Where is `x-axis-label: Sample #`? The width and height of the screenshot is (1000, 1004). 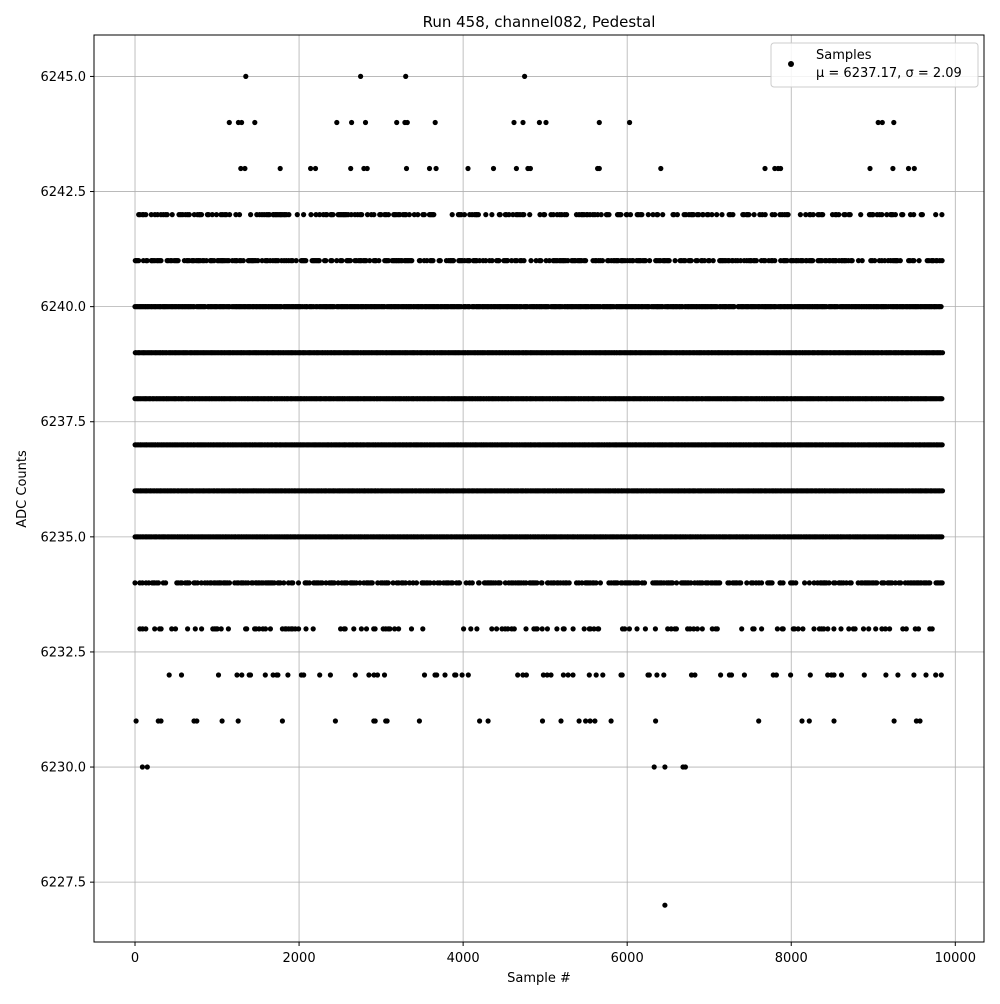 x-axis-label: Sample # is located at coordinates (539, 978).